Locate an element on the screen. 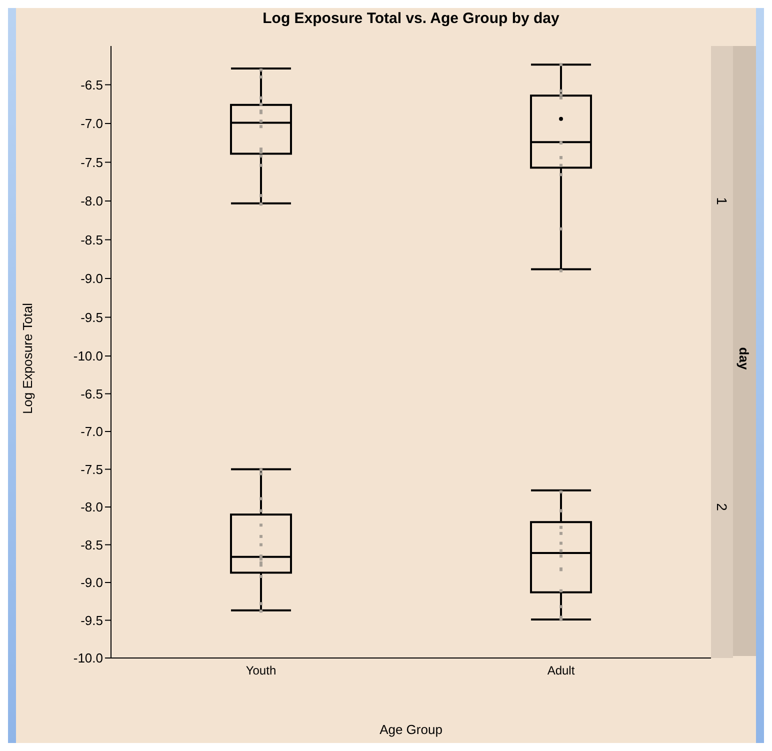 This screenshot has width=772, height=751. x-axis-title: Age Group is located at coordinates (411, 729).